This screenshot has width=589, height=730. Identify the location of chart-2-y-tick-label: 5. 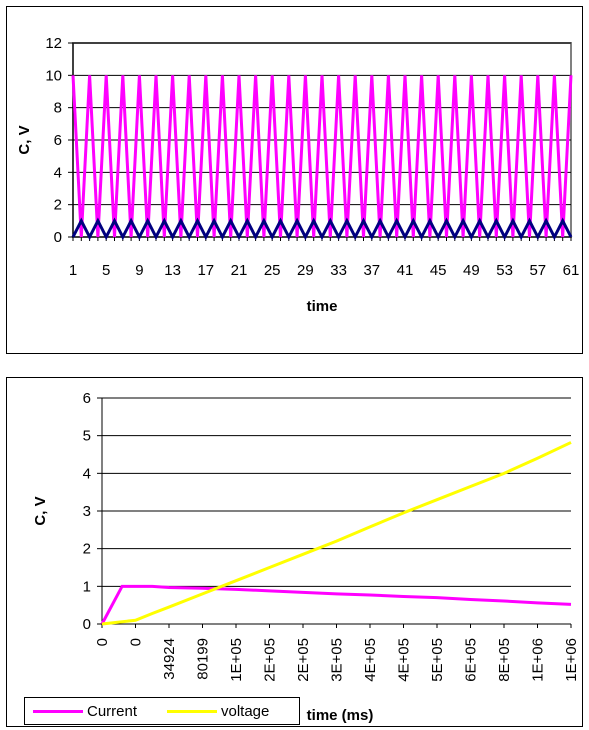
(87, 436).